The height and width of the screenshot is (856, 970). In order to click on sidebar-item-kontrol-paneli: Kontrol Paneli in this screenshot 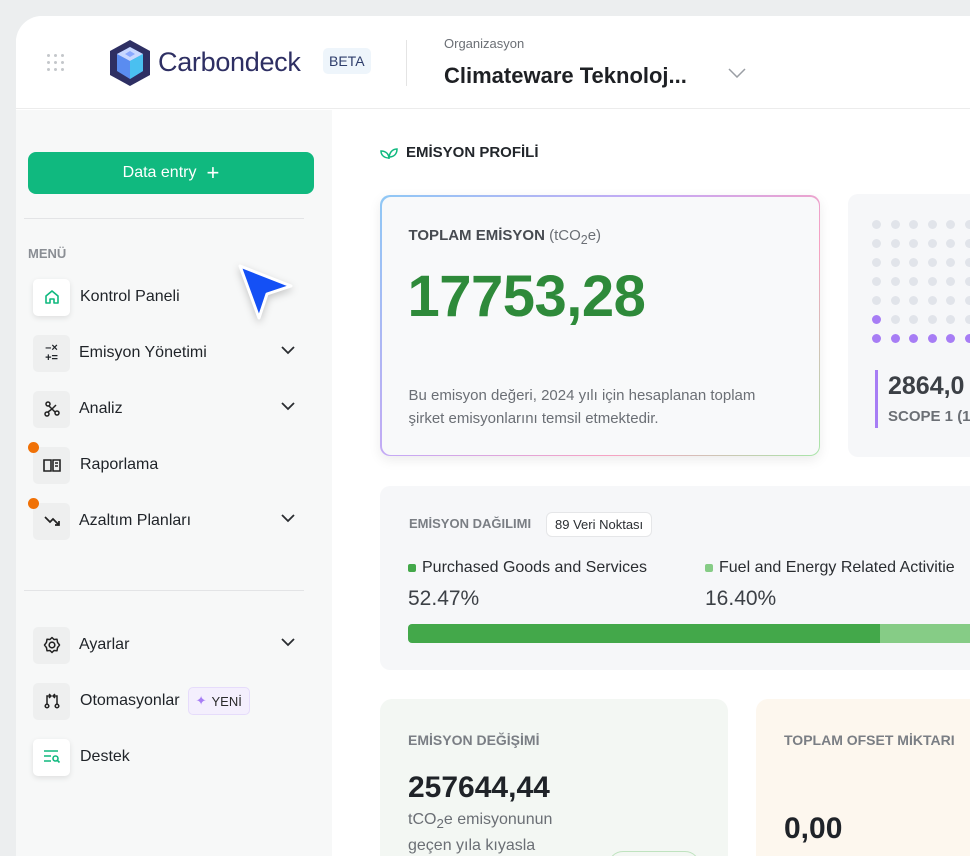, I will do `click(164, 297)`.